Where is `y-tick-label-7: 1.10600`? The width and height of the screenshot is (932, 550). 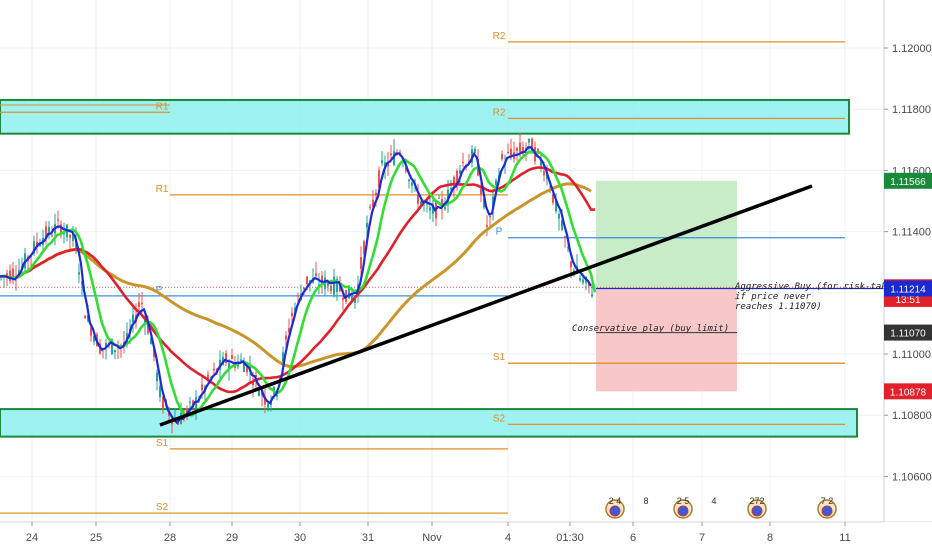
y-tick-label-7: 1.10600 is located at coordinates (912, 477).